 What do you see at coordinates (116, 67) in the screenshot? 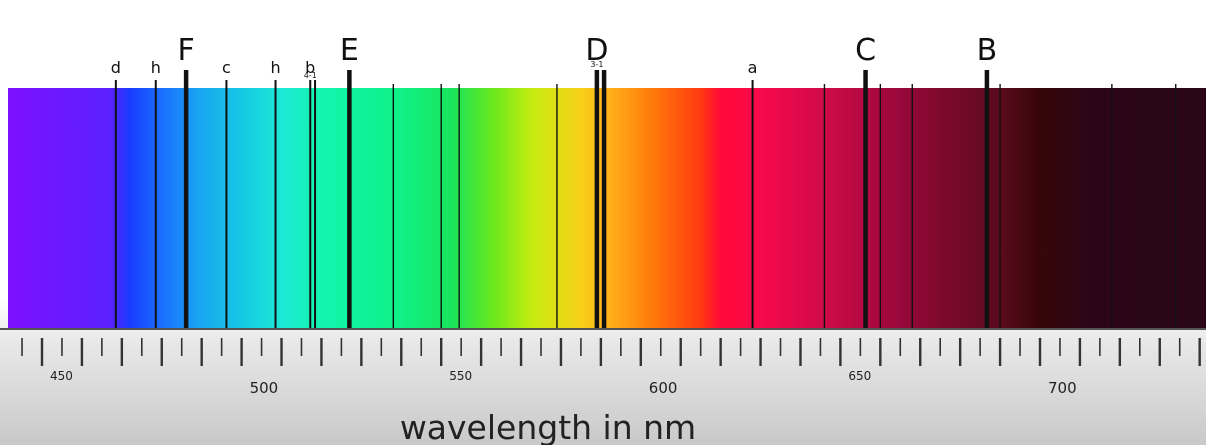
I see `line-label: d` at bounding box center [116, 67].